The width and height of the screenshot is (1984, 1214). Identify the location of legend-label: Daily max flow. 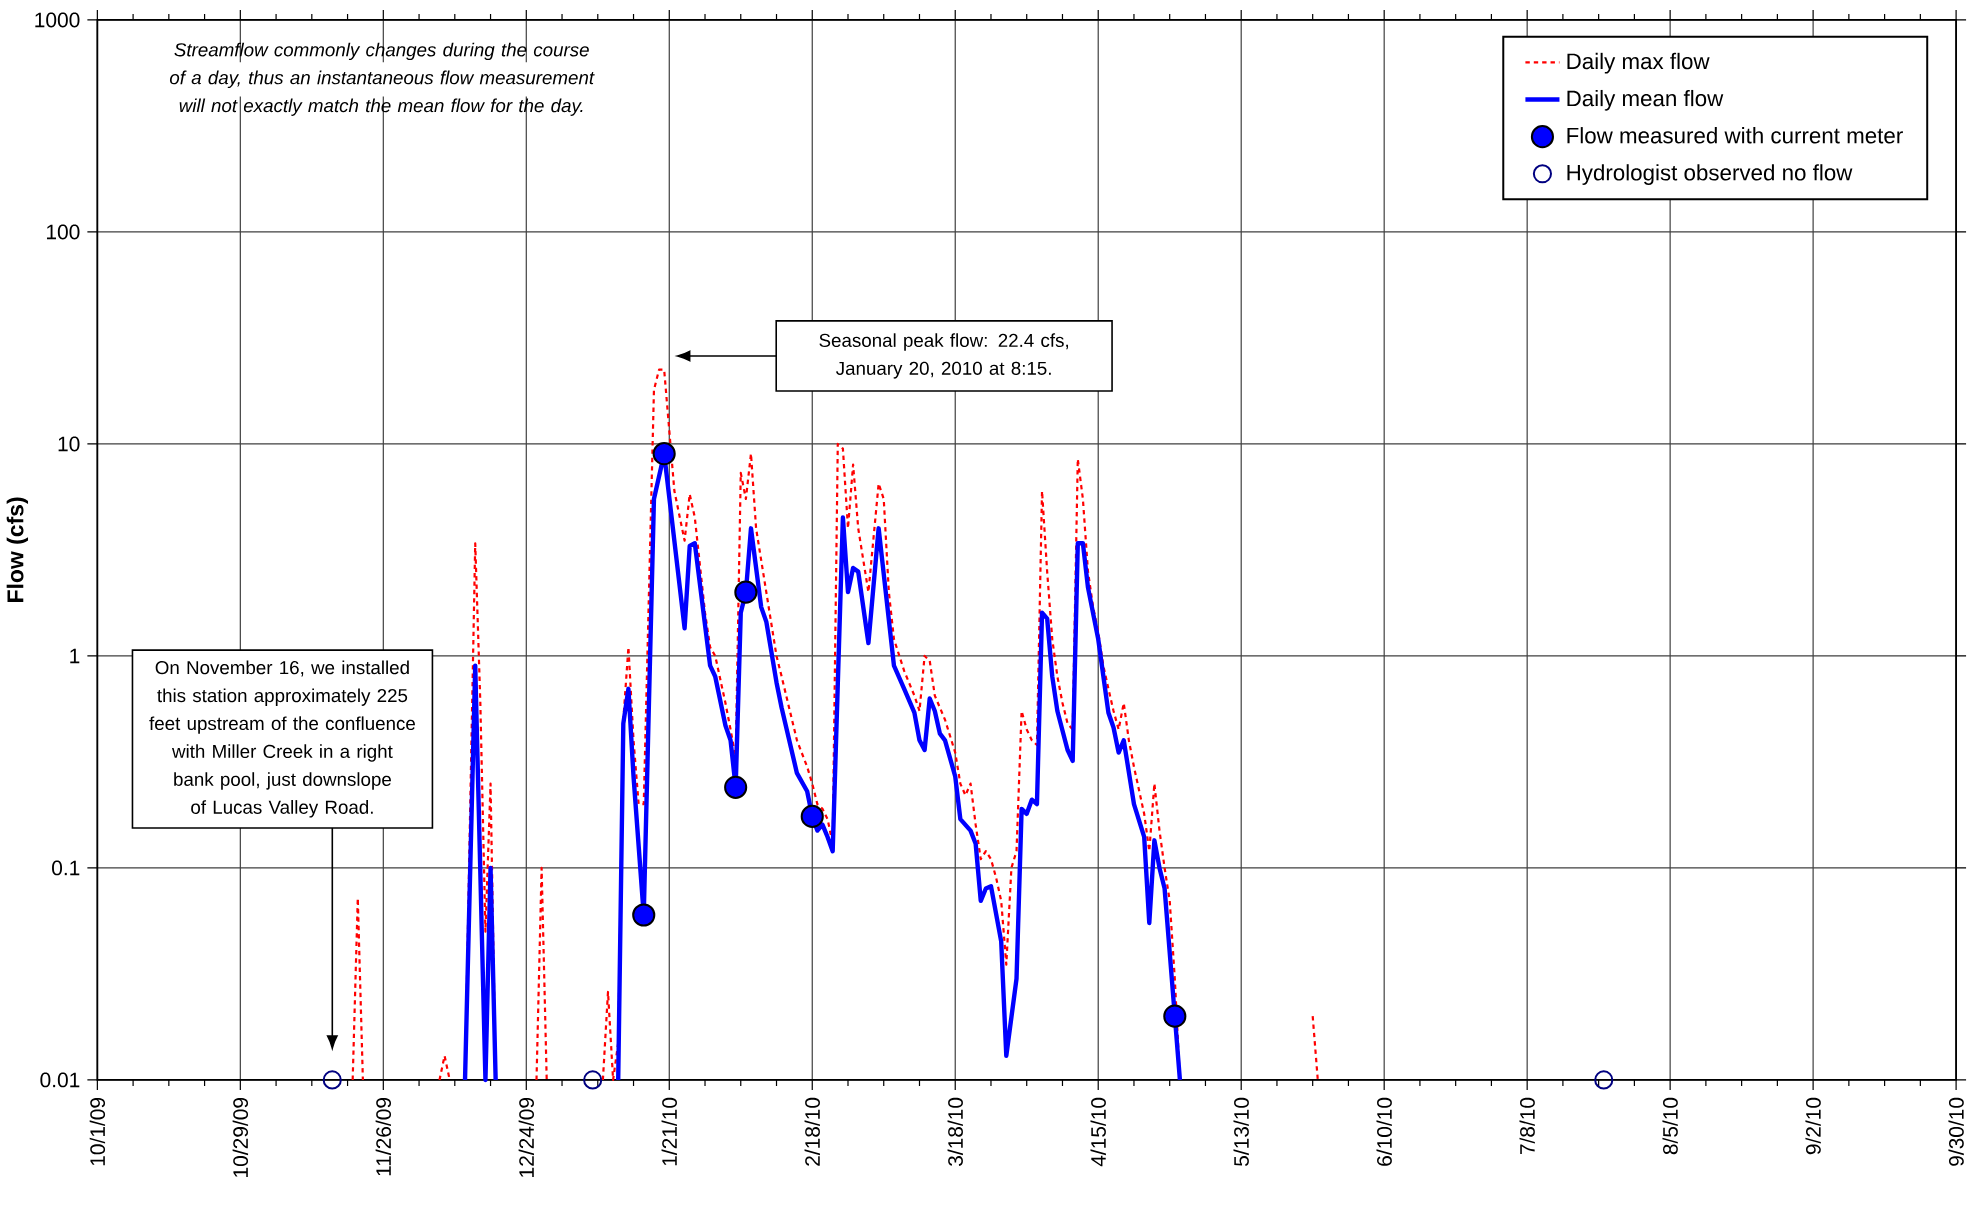
(1638, 63).